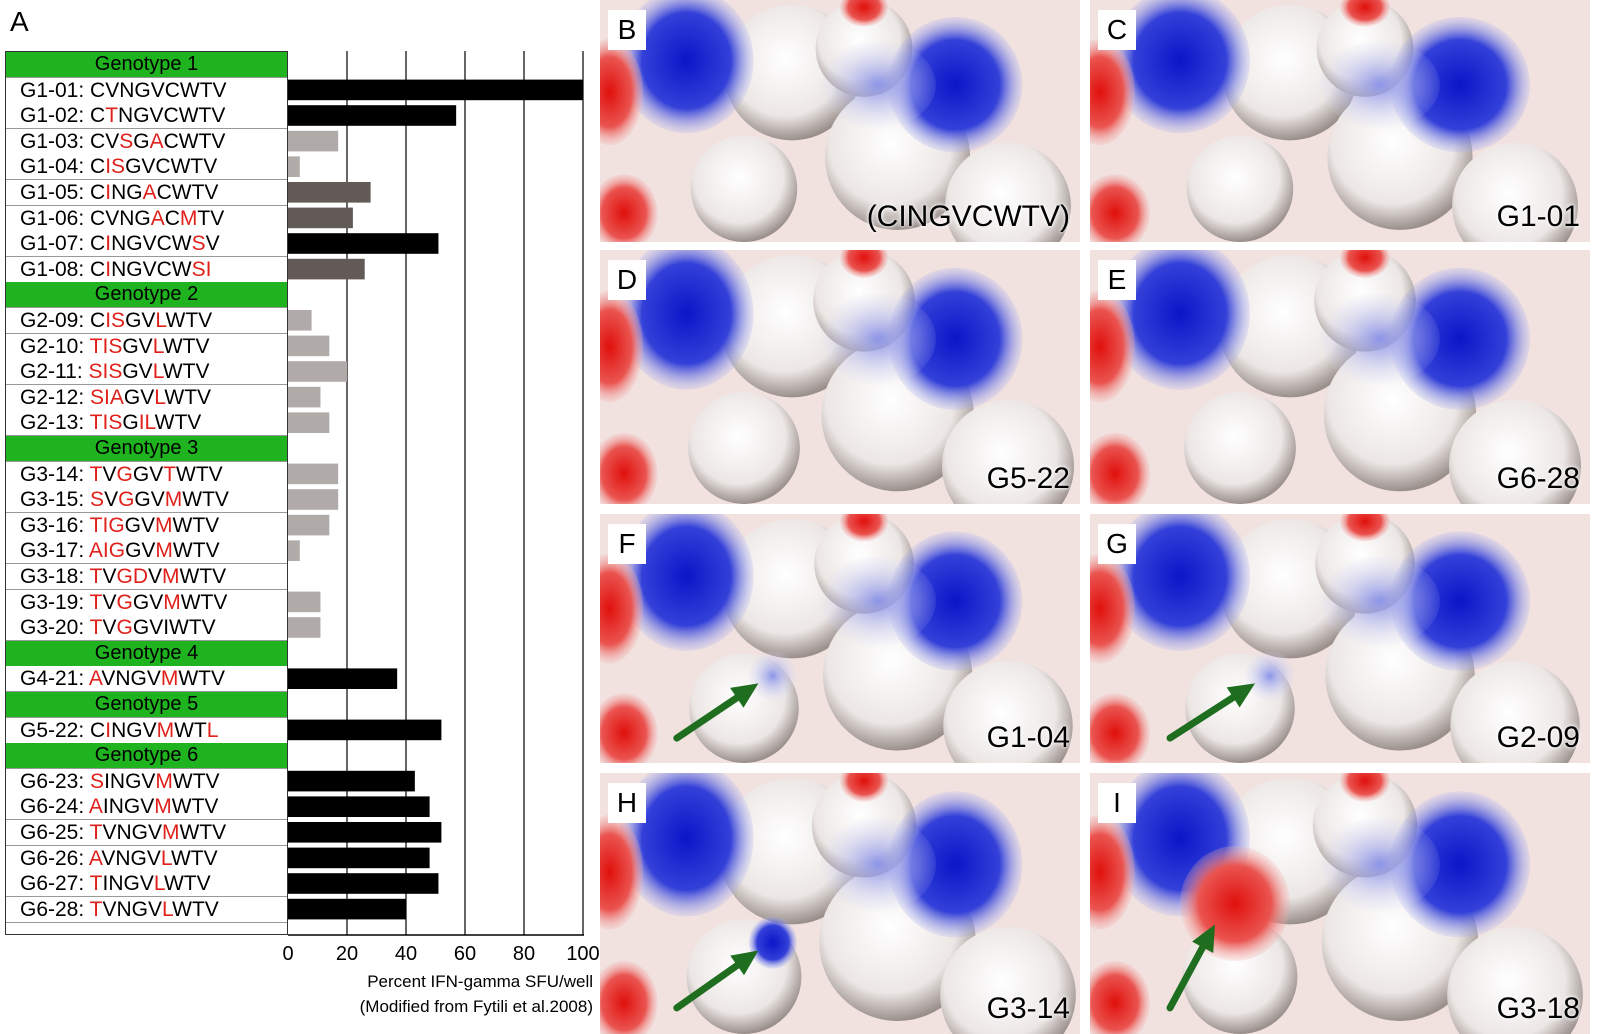 This screenshot has height=1034, width=1600. Describe the element at coordinates (194, 141) in the screenshot. I see `conserved-residue: CWTV` at that location.